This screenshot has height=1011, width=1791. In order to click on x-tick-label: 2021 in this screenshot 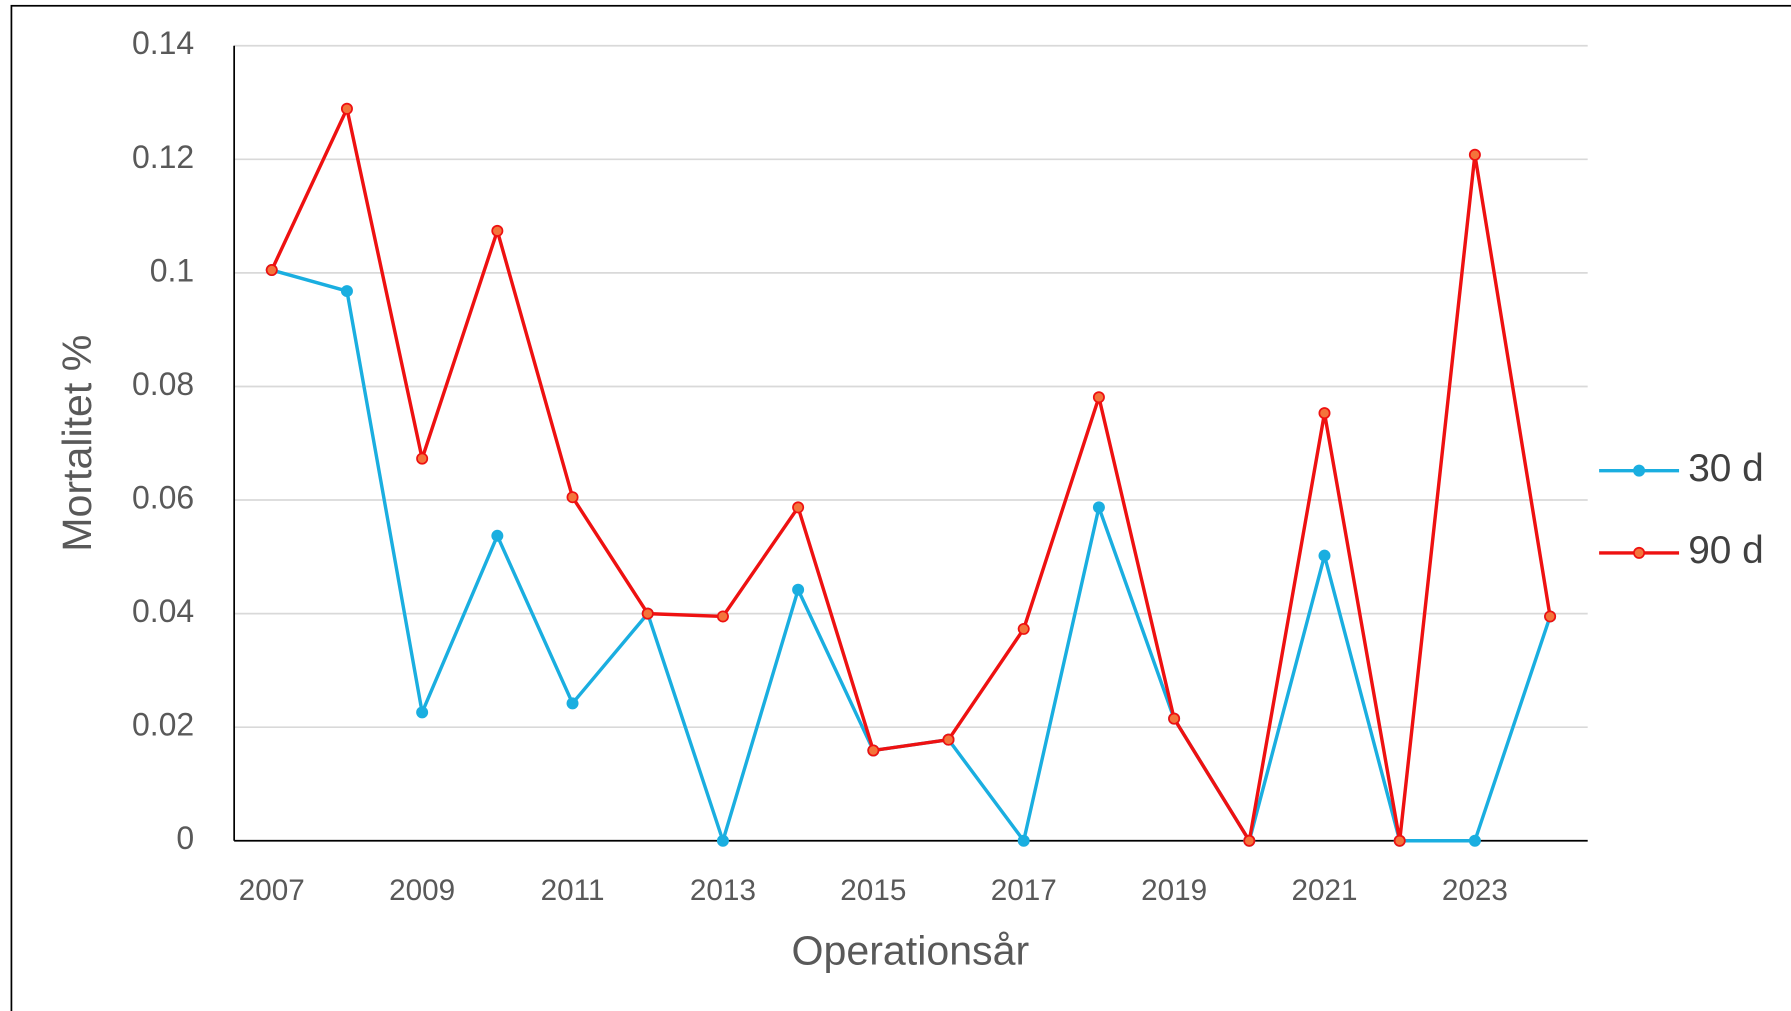, I will do `click(1324, 890)`.